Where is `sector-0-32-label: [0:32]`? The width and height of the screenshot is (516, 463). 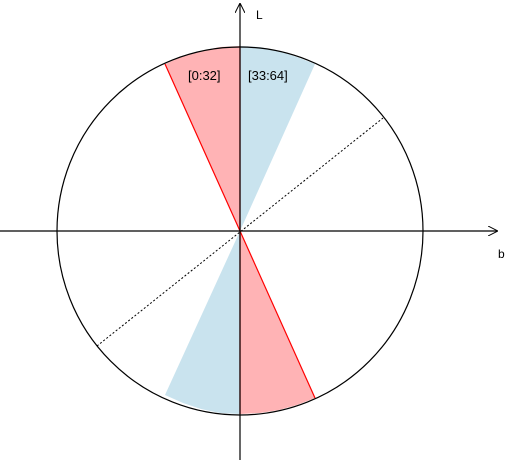 sector-0-32-label: [0:32] is located at coordinates (204, 75).